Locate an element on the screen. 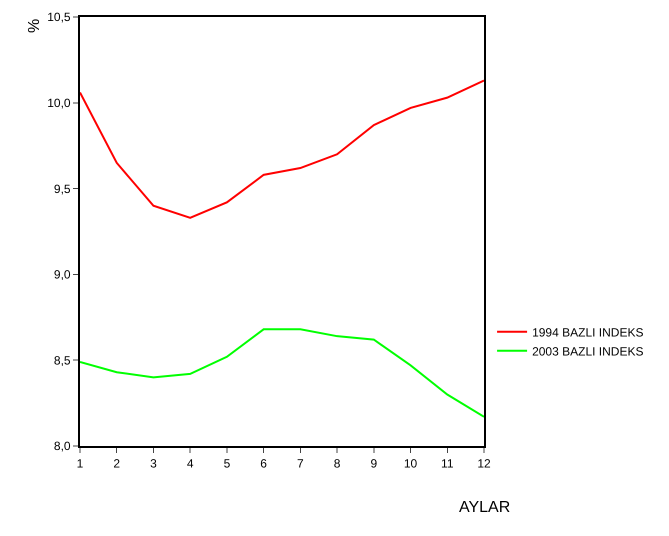 The image size is (669, 536). y-tick-label: 8,5 is located at coordinates (62, 360).